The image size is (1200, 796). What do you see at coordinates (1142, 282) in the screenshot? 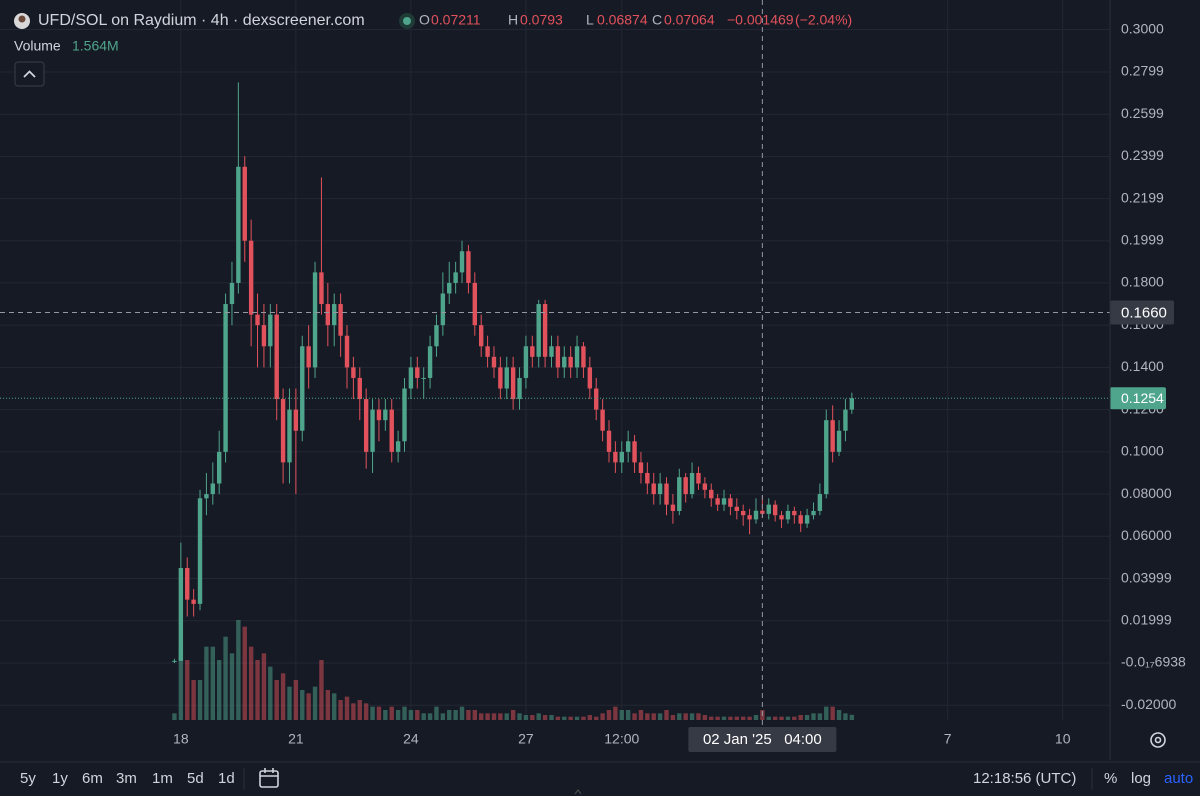
I see `y-tick-label: 0.1800` at bounding box center [1142, 282].